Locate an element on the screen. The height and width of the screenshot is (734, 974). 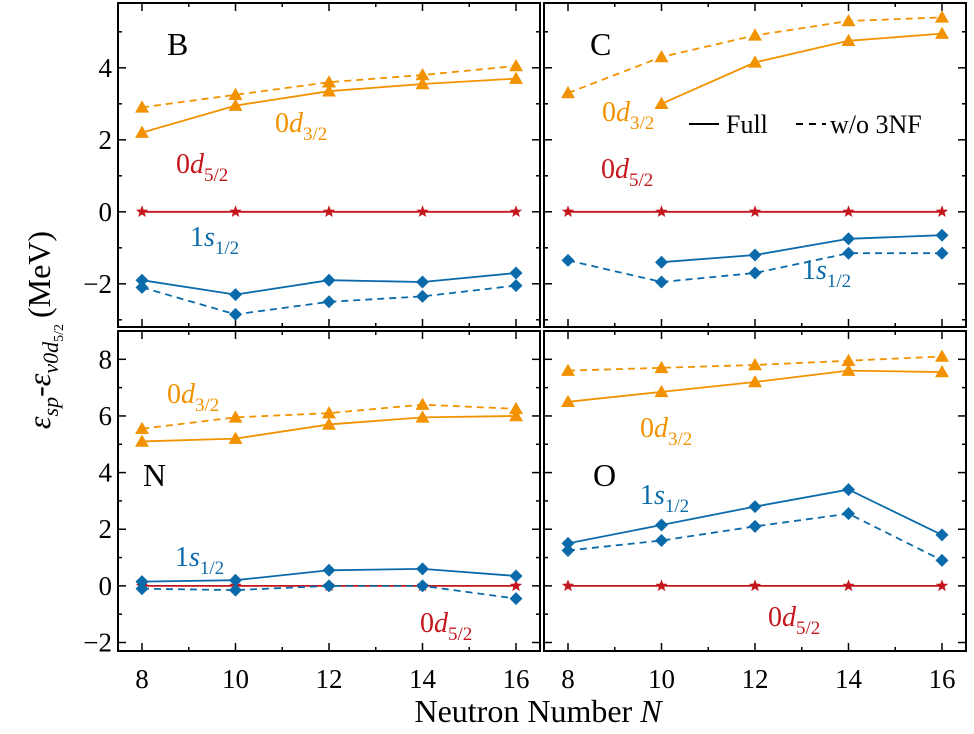
ylabel-main: ε is located at coordinates (39, 422).